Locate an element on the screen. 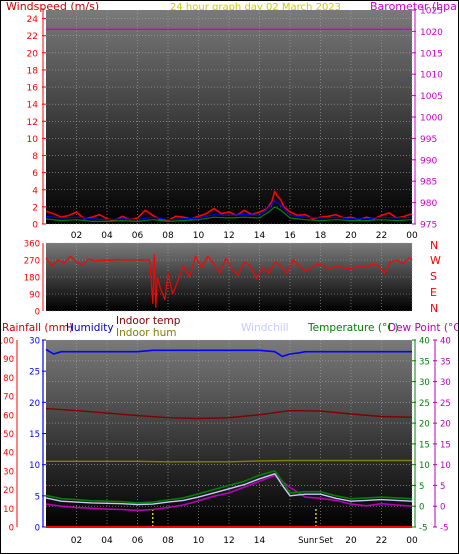 This screenshot has width=459, height=554. temperature-tick-label: 15 is located at coordinates (424, 445).